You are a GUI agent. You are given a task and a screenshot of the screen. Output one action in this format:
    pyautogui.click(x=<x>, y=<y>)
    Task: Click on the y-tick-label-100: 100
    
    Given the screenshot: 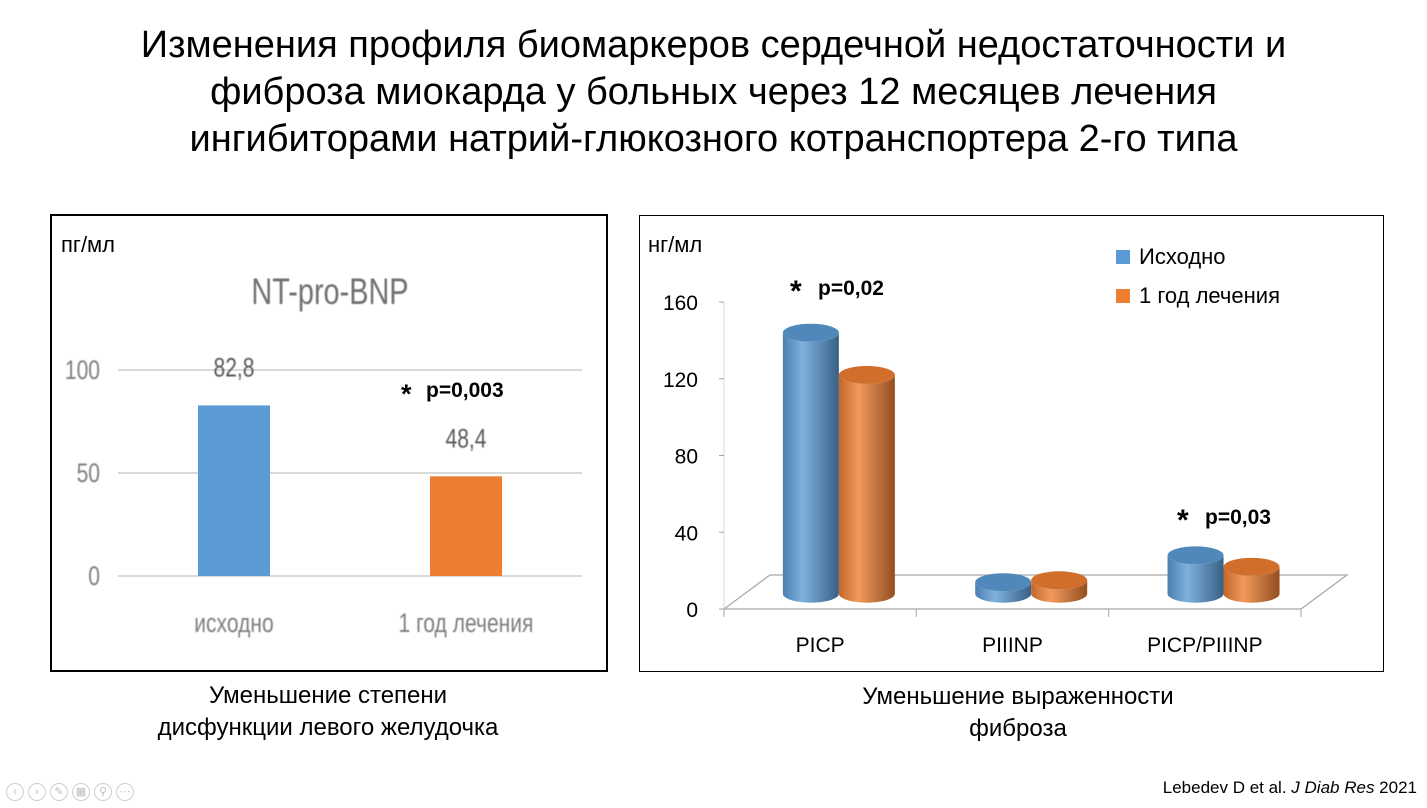 What is the action you would take?
    pyautogui.click(x=82, y=371)
    